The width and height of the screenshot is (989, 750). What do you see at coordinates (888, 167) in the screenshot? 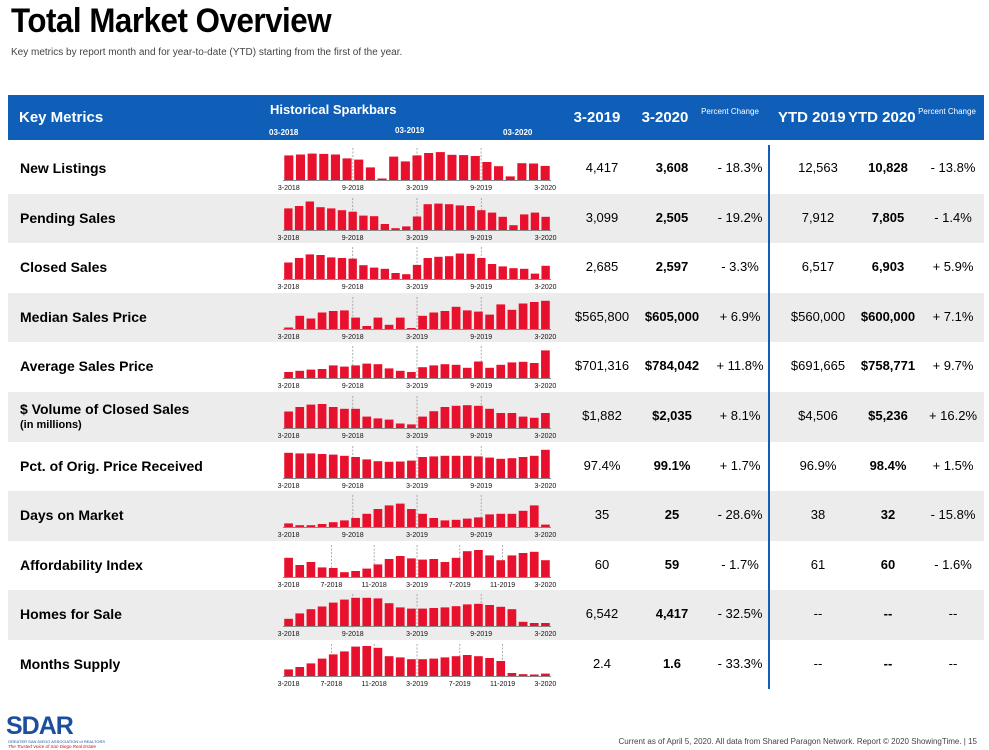
I see `value-ytd2020: 10,828` at bounding box center [888, 167].